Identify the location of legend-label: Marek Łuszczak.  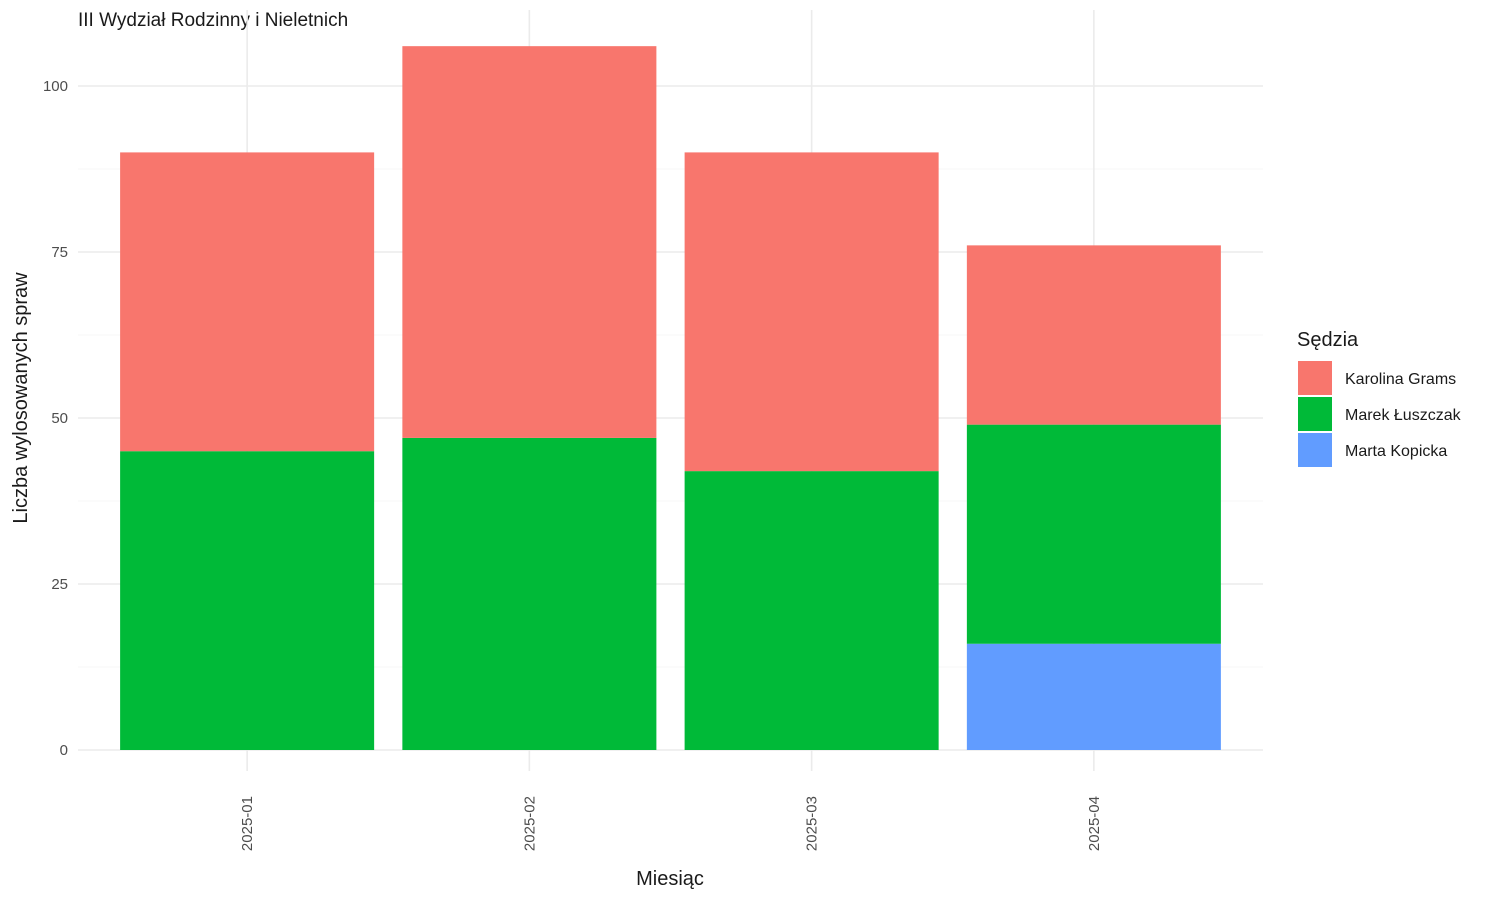
(1403, 415).